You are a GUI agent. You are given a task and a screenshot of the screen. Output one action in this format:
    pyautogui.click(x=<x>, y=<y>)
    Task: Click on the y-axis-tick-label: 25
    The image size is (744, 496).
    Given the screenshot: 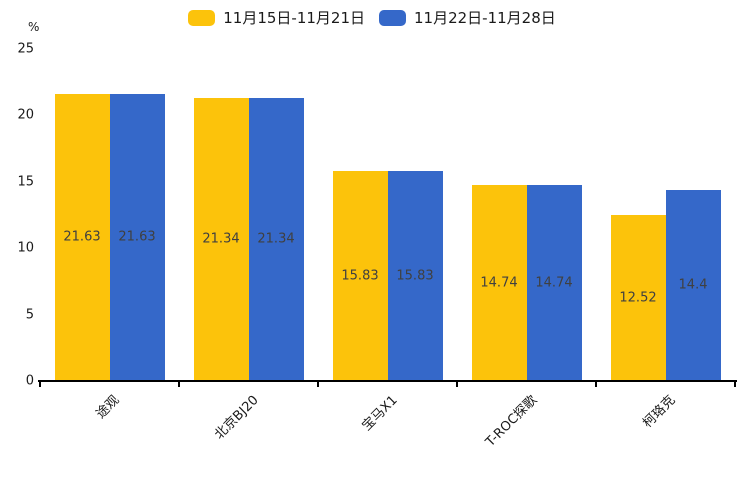 What is the action you would take?
    pyautogui.click(x=25, y=49)
    